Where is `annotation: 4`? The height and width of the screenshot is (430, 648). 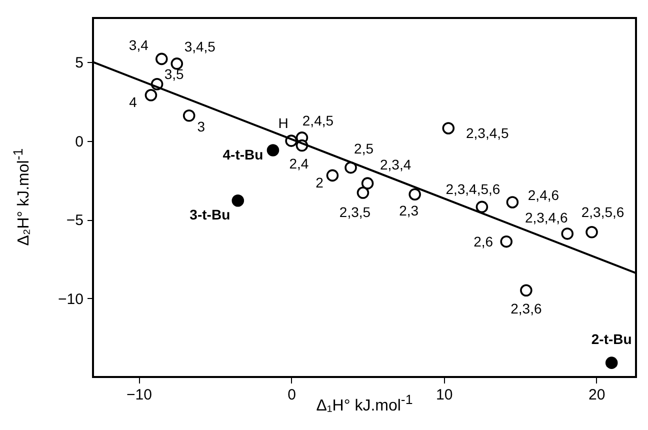 annotation: 4 is located at coordinates (133, 102).